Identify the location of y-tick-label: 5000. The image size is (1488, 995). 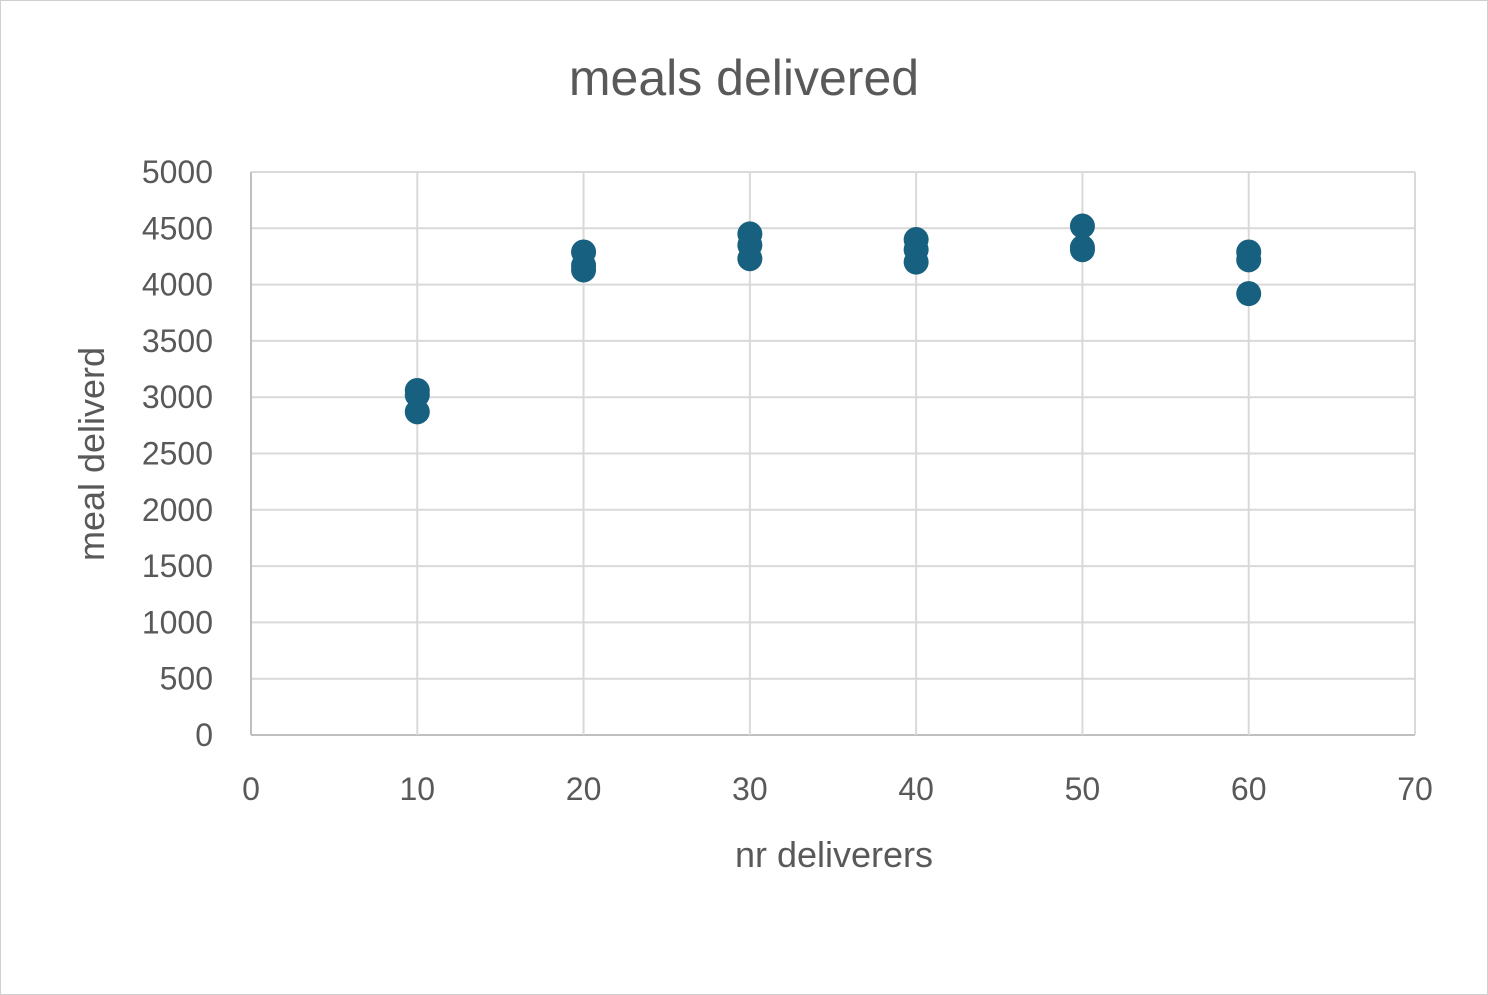
(177, 172).